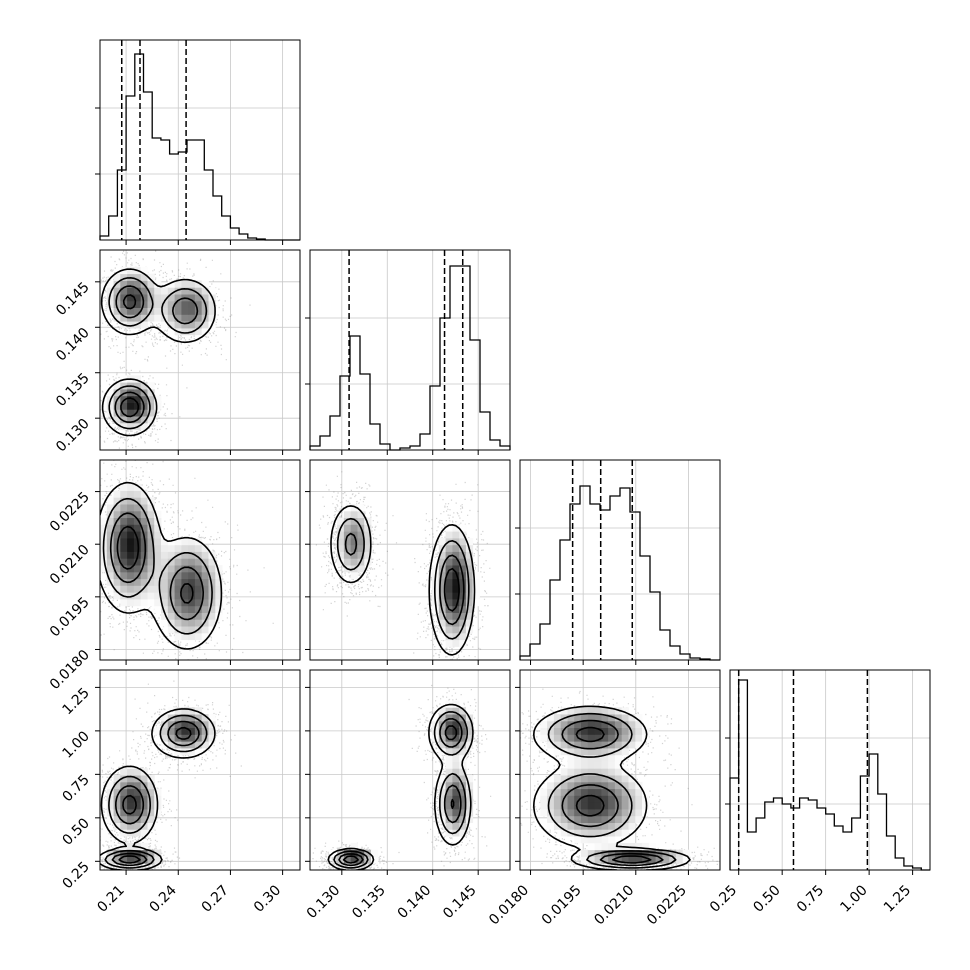 This screenshot has width=970, height=970. I want to click on axes-frame, so click(410, 770).